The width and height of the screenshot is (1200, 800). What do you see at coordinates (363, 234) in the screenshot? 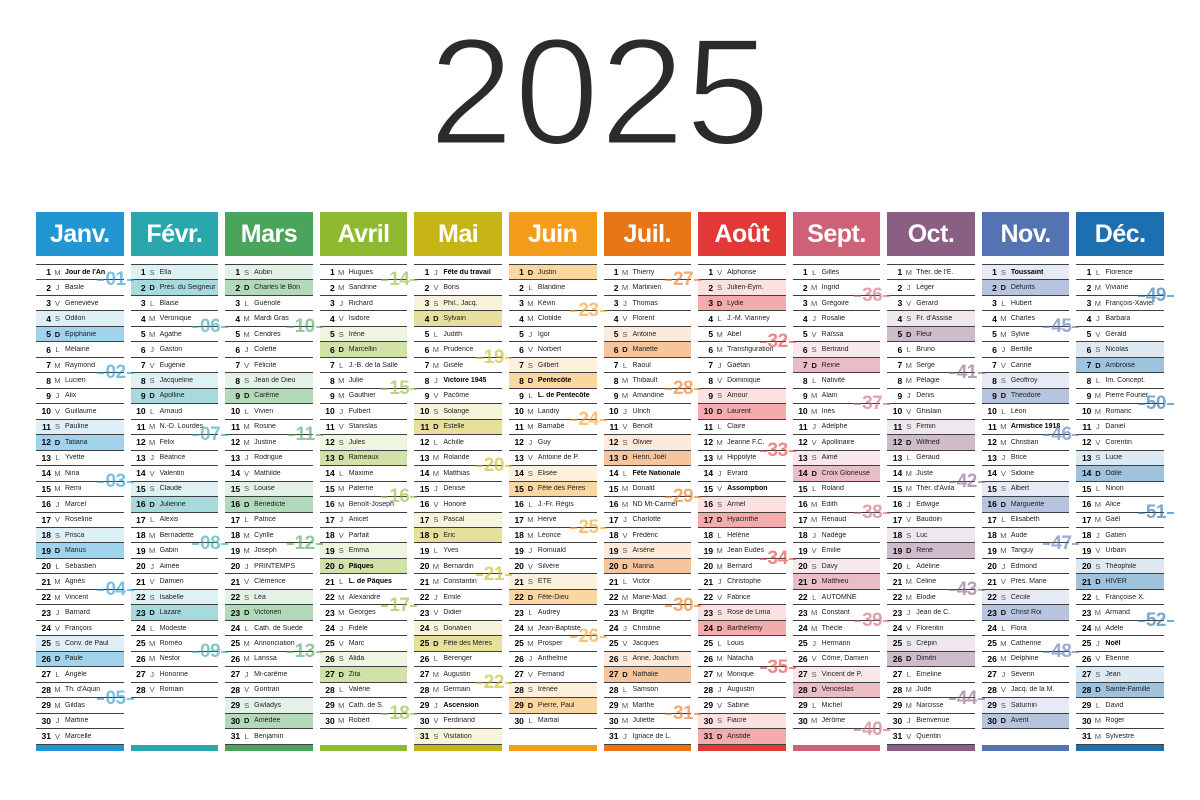
I see `month-header: Avril` at bounding box center [363, 234].